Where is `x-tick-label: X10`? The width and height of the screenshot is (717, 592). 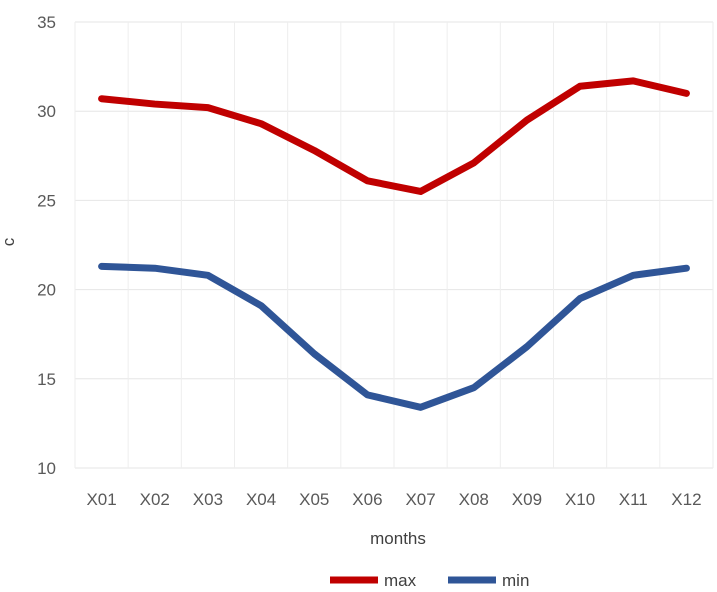
x-tick-label: X10 is located at coordinates (580, 499).